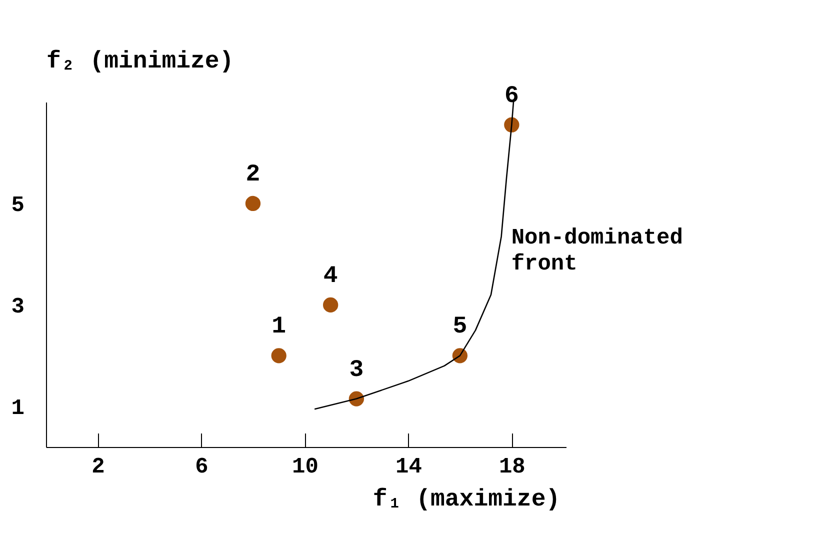 The image size is (828, 543). I want to click on y-tick-label: 1, so click(17, 408).